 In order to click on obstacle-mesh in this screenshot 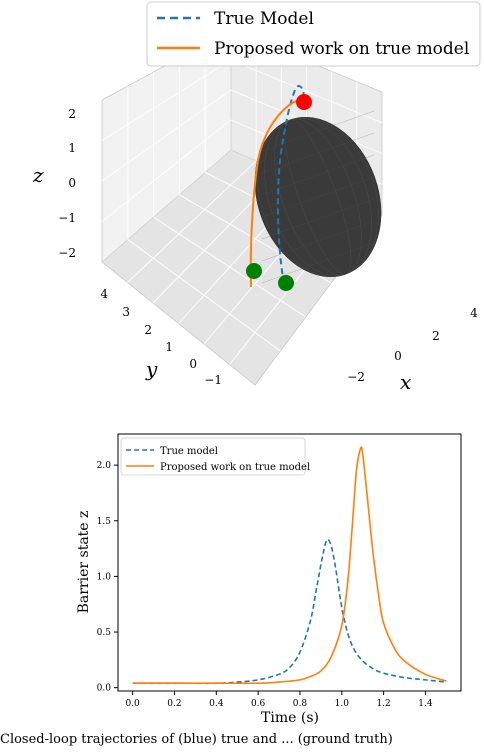, I will do `click(318, 197)`.